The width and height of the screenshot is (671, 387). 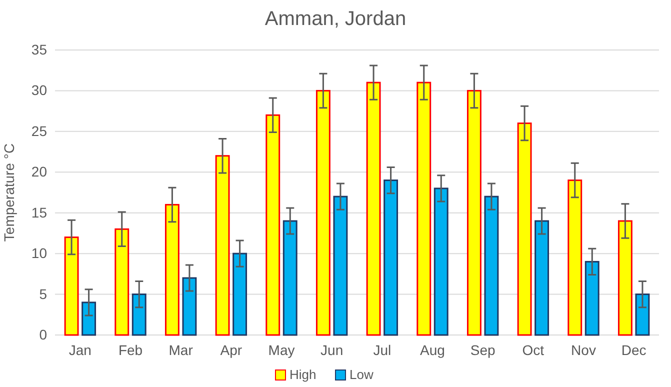 I want to click on x-tick-label: Aug, so click(x=432, y=350).